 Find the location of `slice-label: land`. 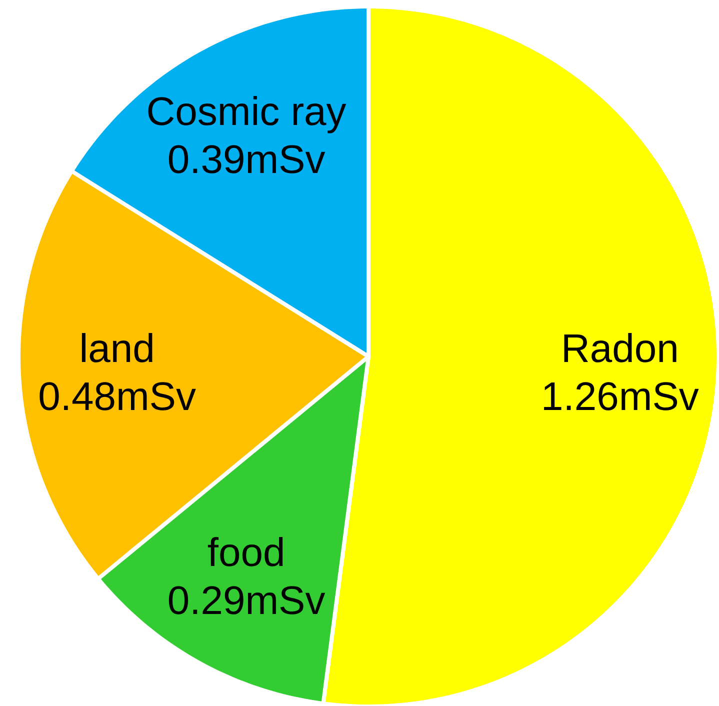

slice-label: land is located at coordinates (117, 348).